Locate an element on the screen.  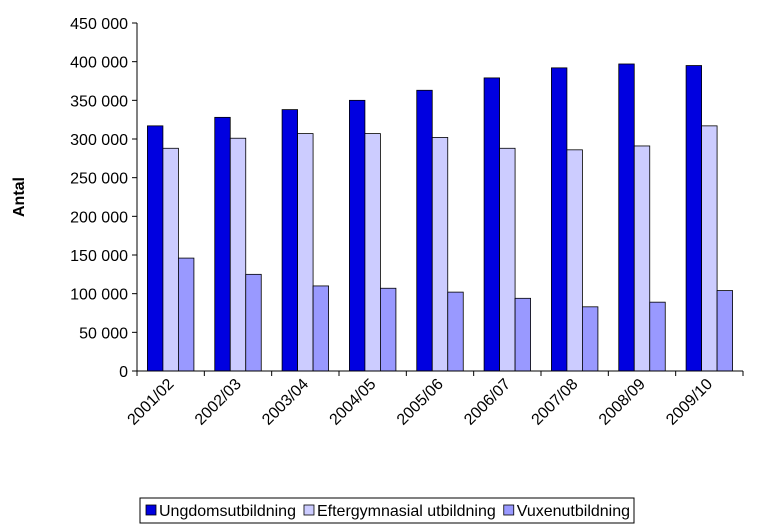
legend-label: Vuxenutbildning is located at coordinates (573, 511).